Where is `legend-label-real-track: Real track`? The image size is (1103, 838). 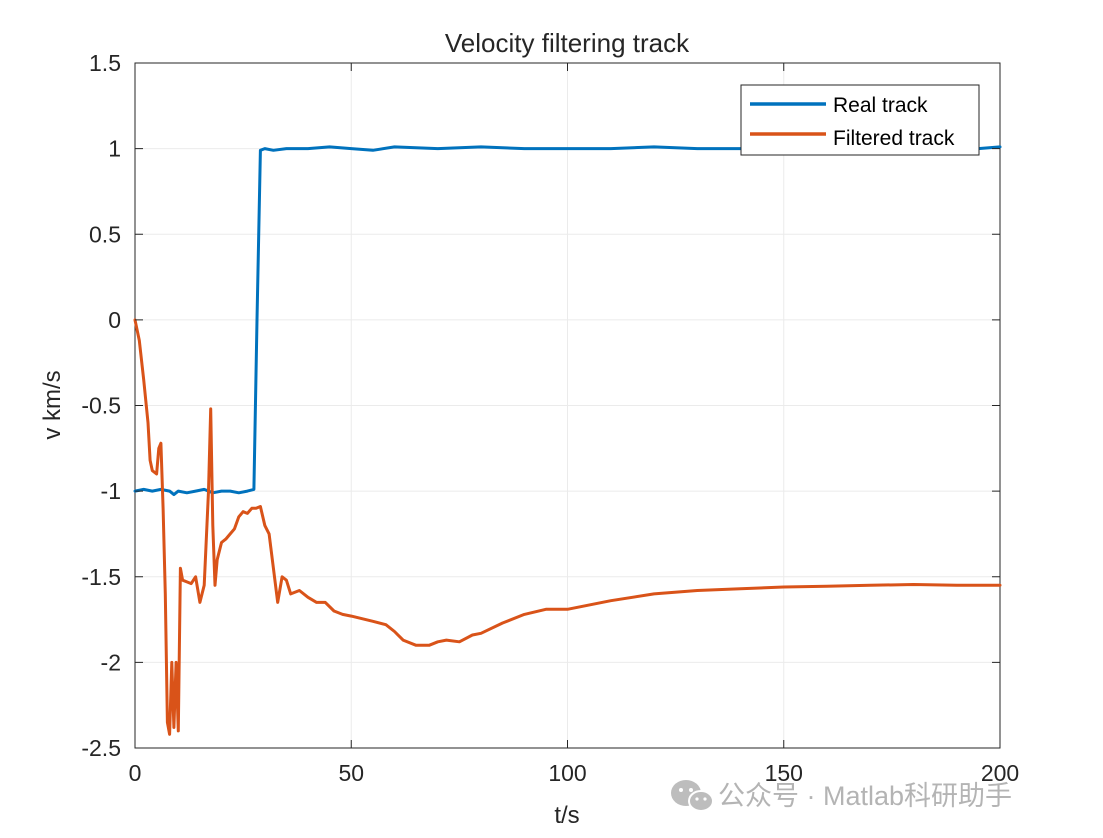 legend-label-real-track: Real track is located at coordinates (880, 105).